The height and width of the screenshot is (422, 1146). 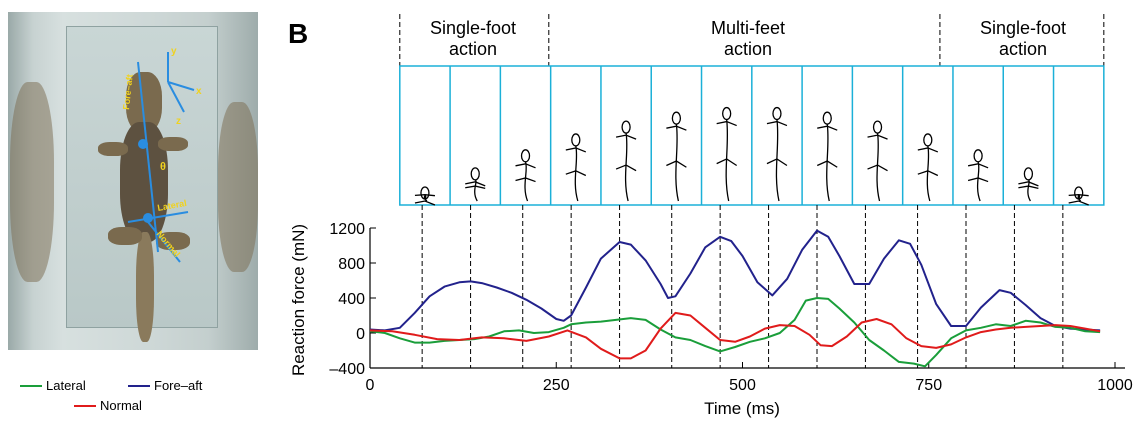 I want to click on series-line-lateral, so click(x=735, y=332).